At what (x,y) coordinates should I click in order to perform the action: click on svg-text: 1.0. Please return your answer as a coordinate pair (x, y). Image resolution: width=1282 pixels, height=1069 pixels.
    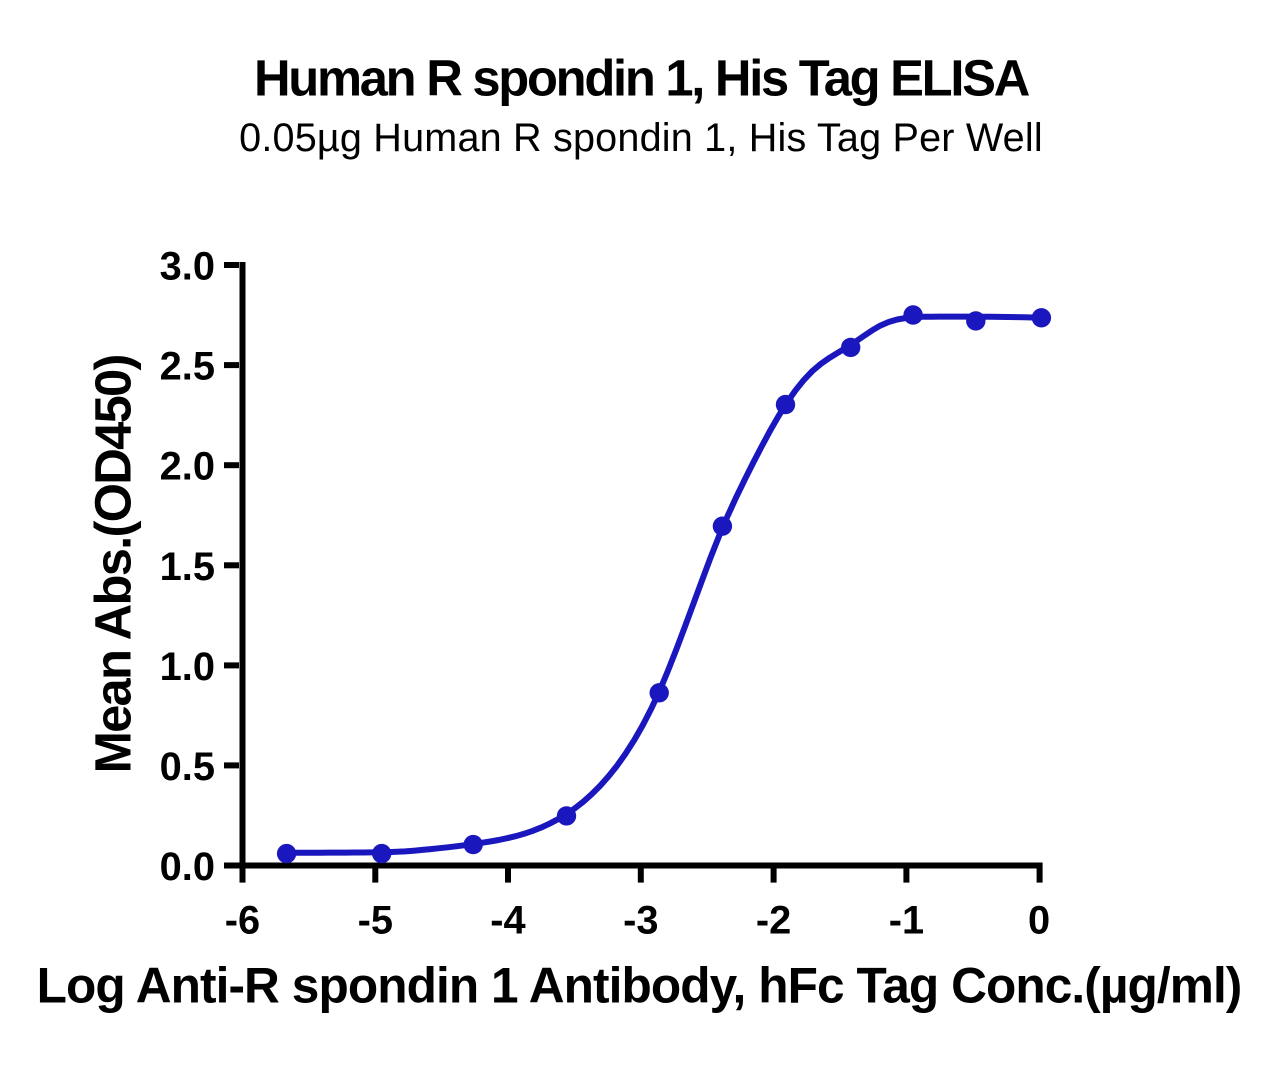
    Looking at the image, I should click on (187, 667).